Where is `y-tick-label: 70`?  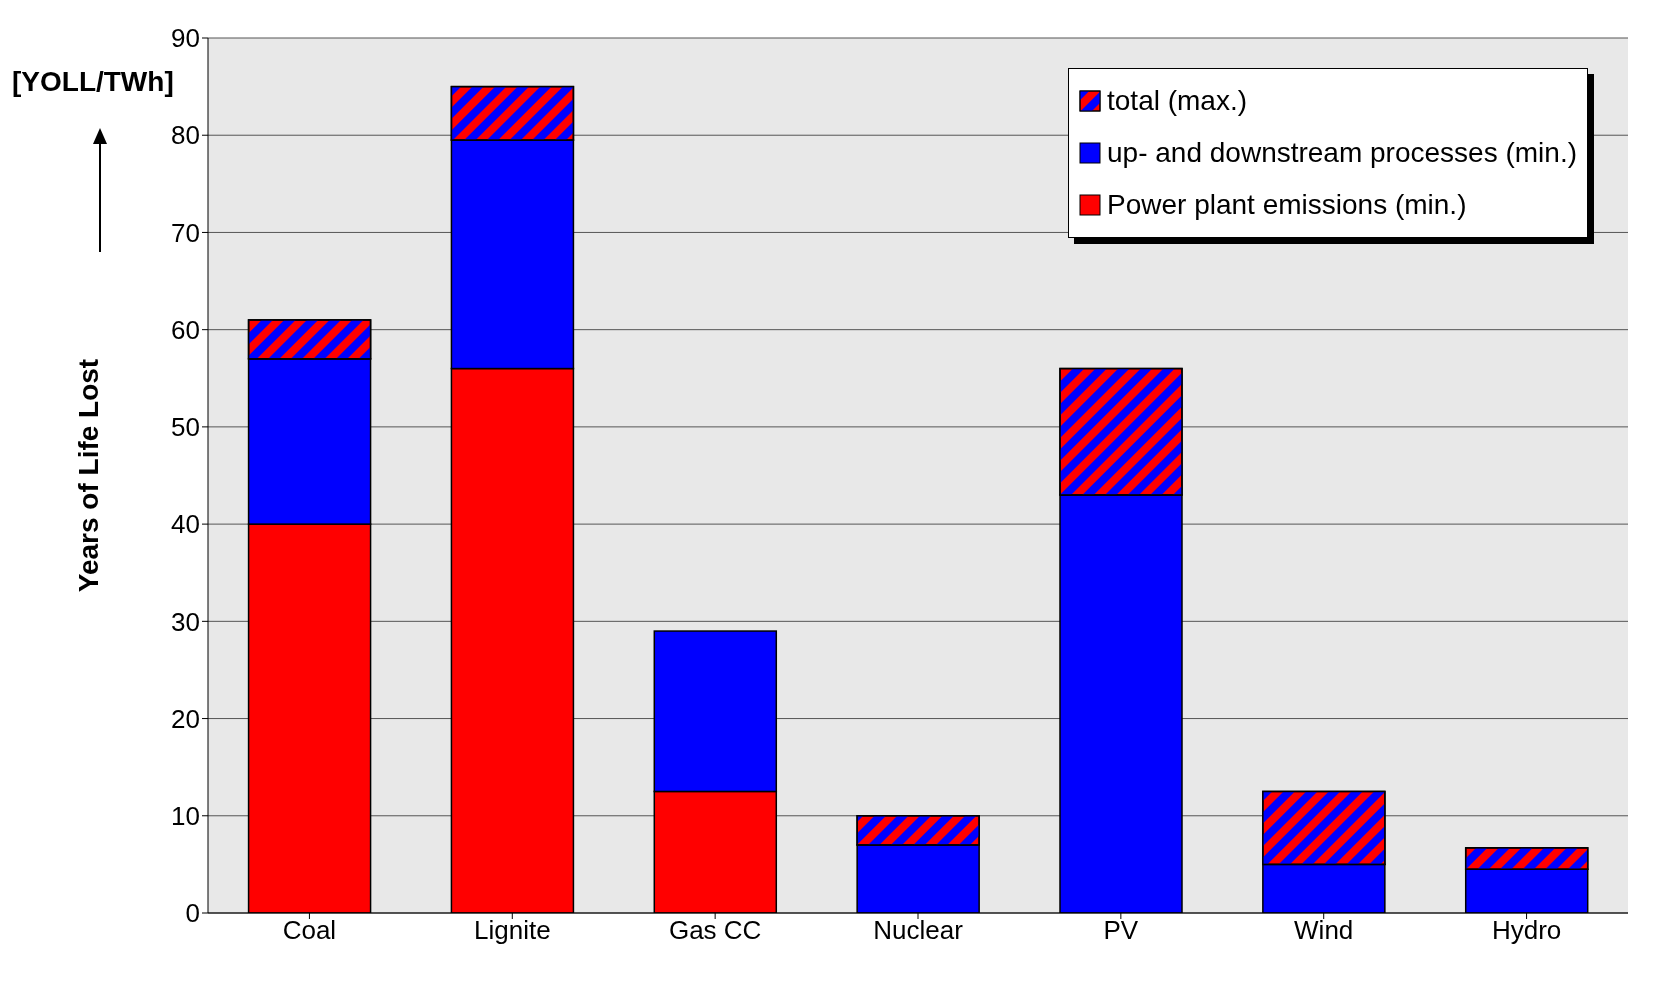 y-tick-label: 70 is located at coordinates (185, 232).